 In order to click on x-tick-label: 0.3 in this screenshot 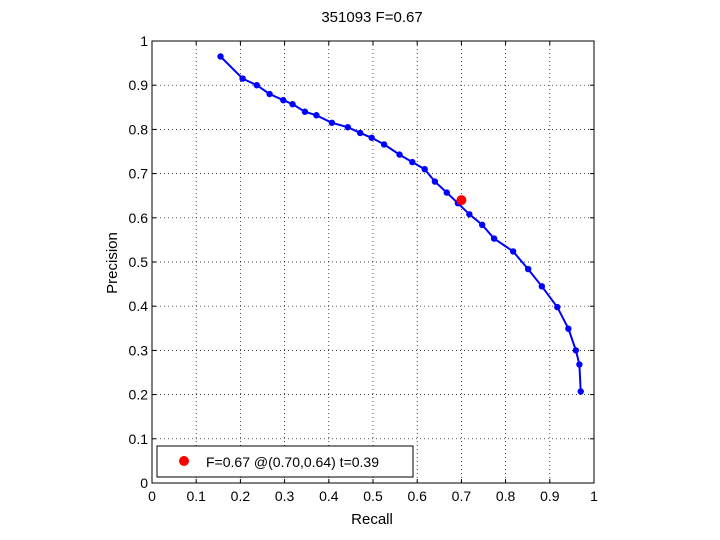, I will do `click(285, 496)`.